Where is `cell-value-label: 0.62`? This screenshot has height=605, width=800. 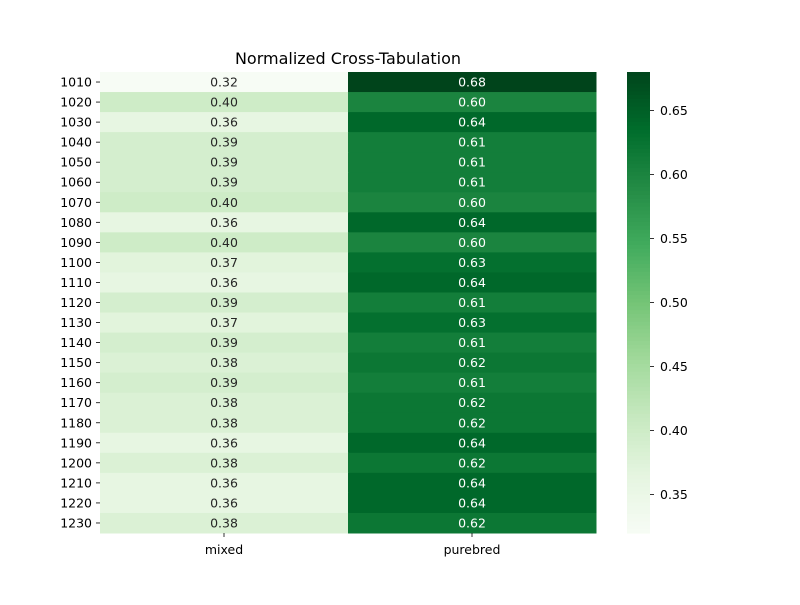 cell-value-label: 0.62 is located at coordinates (472, 422).